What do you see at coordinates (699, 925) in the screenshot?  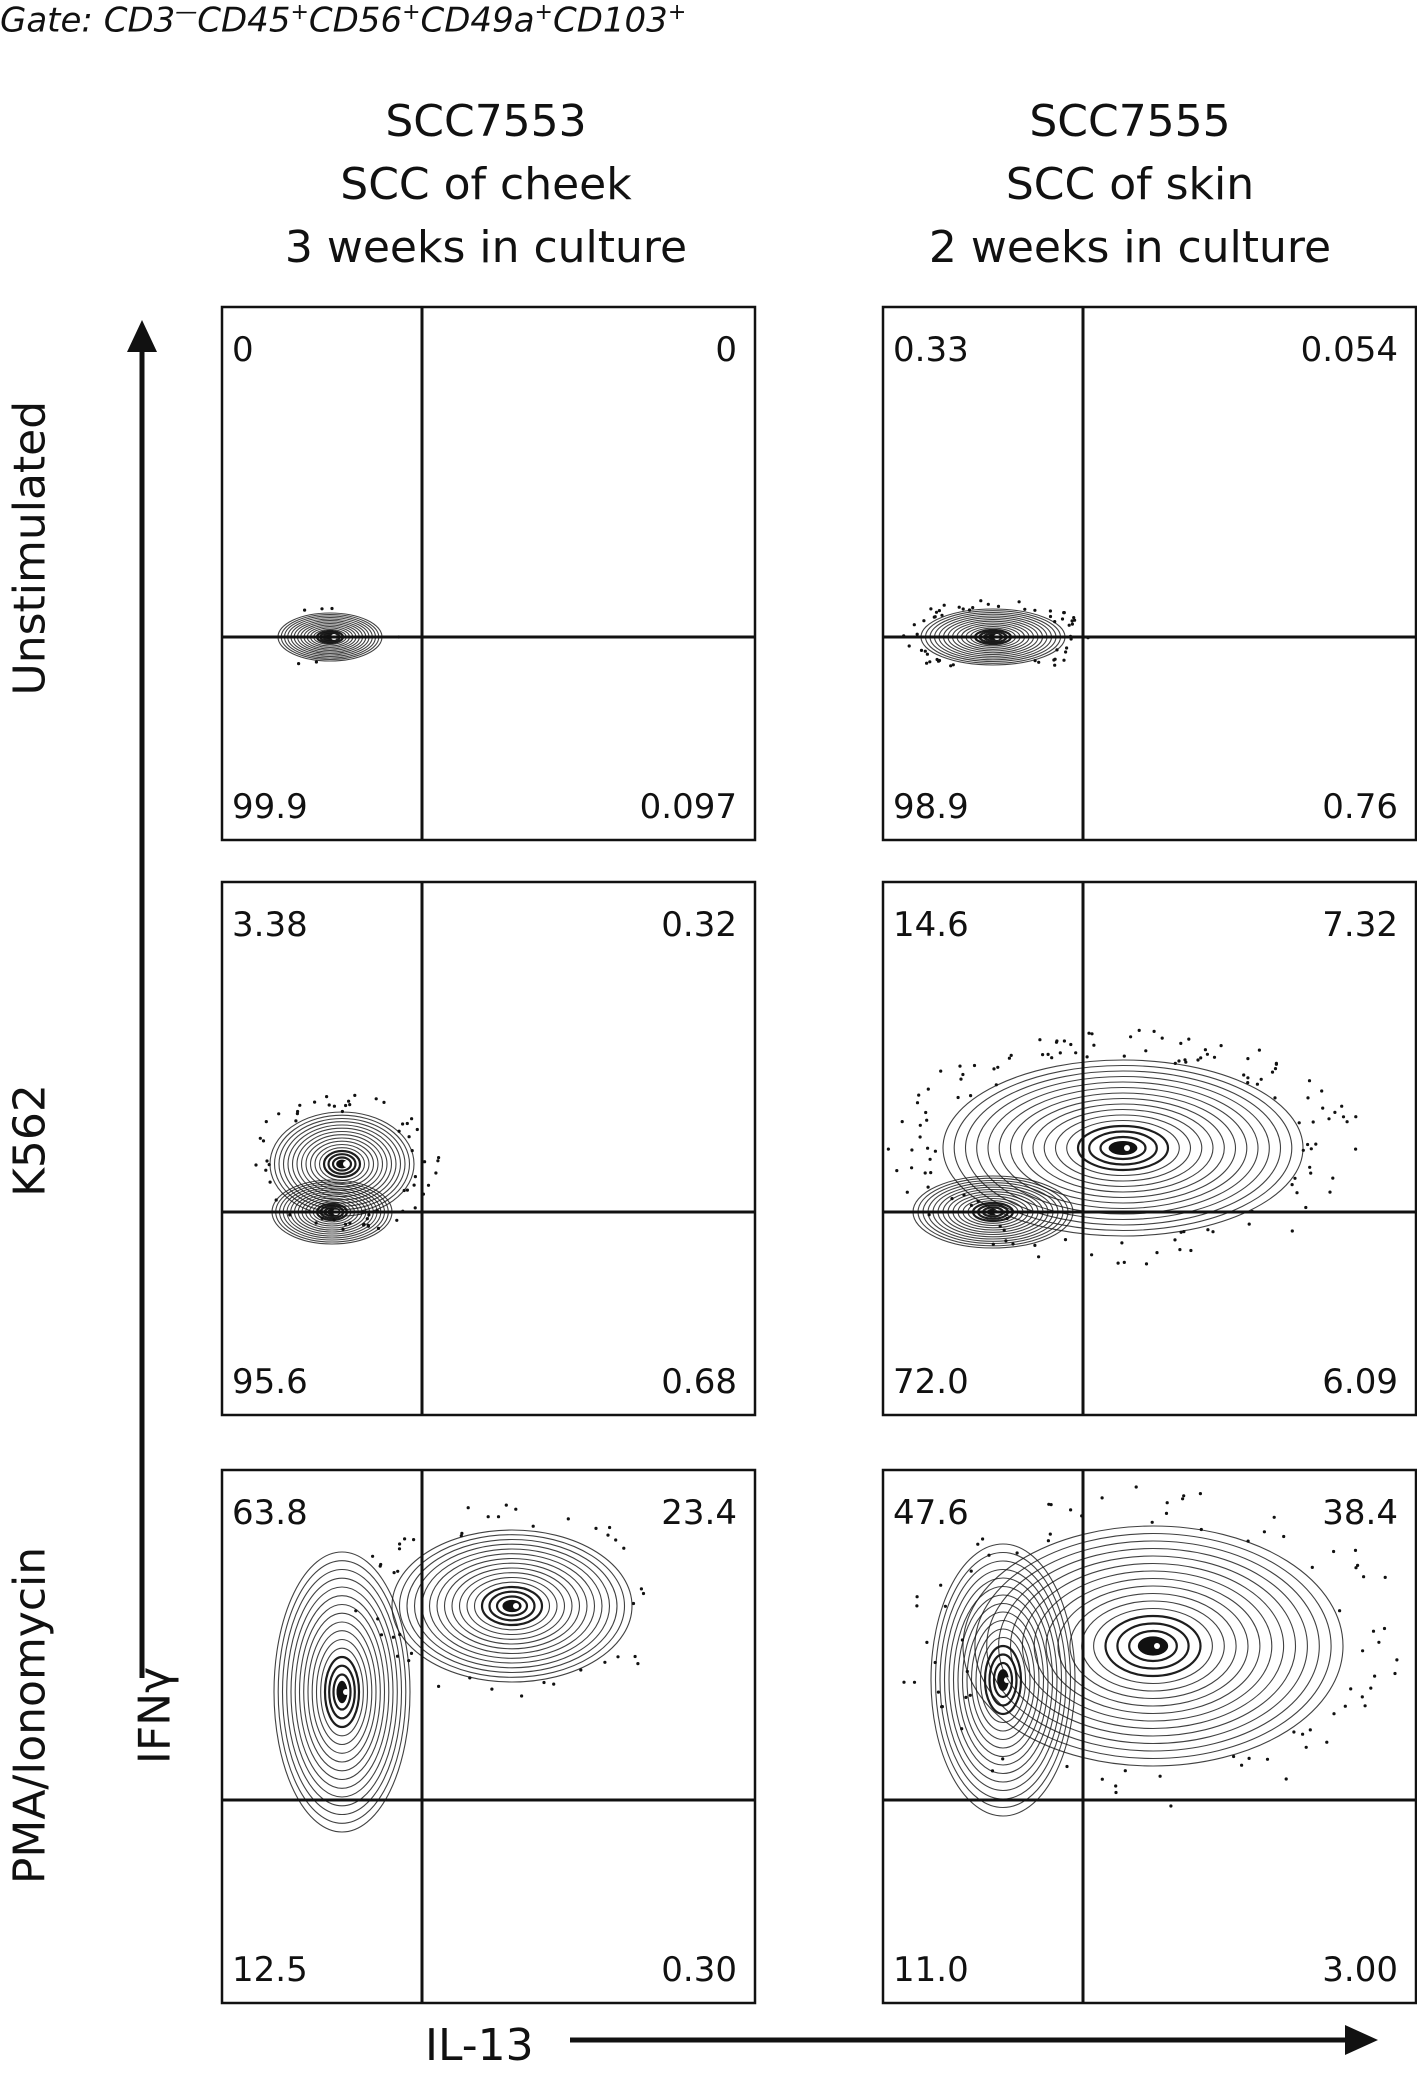 I see `quadrant-value-upper-right: 0.32` at bounding box center [699, 925].